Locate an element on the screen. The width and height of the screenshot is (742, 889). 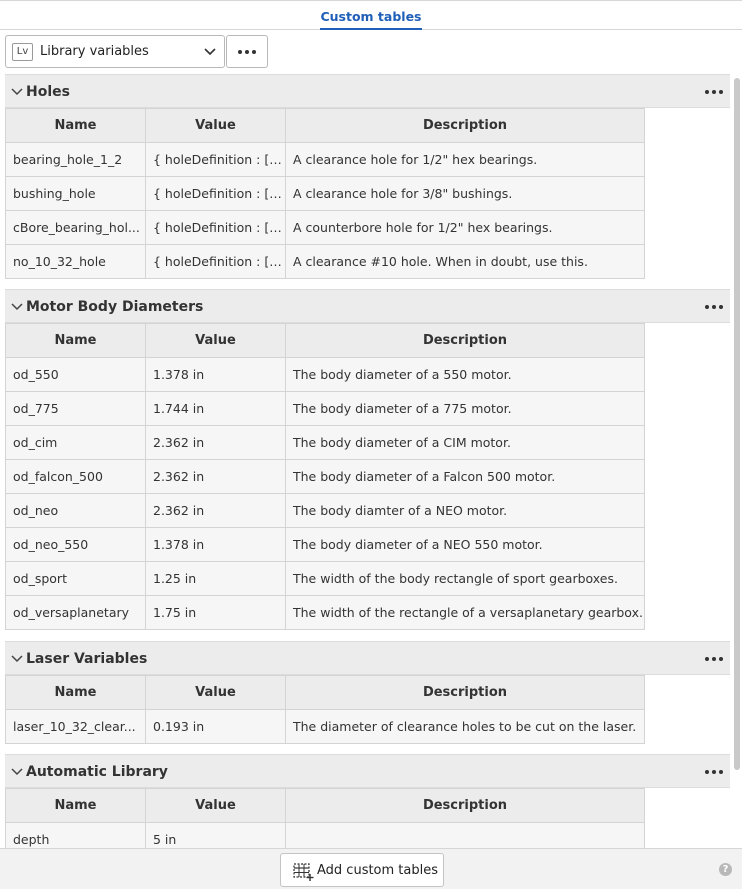
cell-value: 1.25 in is located at coordinates (215, 578).